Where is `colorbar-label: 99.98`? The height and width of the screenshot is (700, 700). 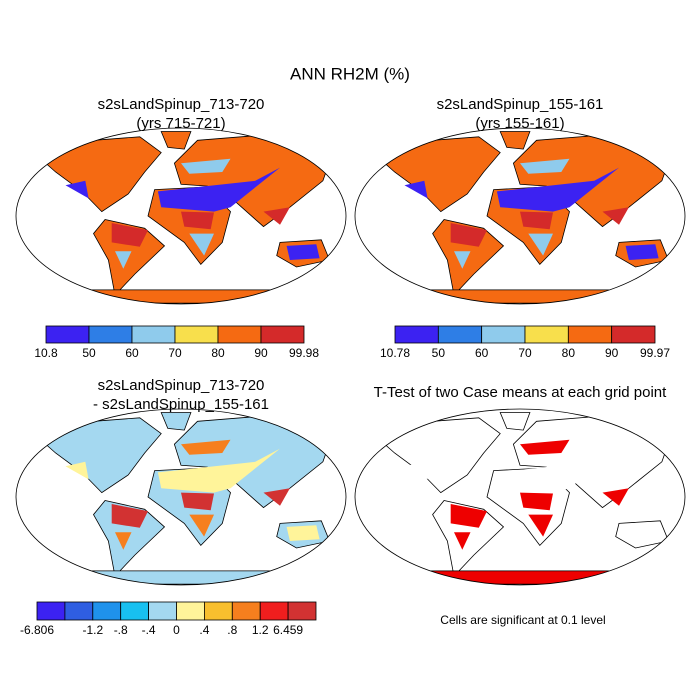 colorbar-label: 99.98 is located at coordinates (304, 353).